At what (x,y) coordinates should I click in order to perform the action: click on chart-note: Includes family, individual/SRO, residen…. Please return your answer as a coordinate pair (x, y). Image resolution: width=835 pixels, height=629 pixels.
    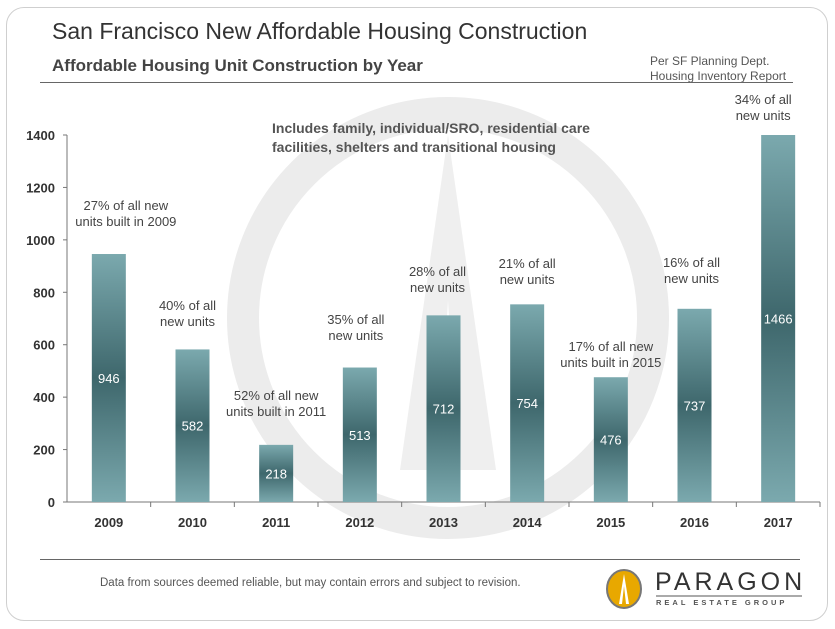
    Looking at the image, I should click on (431, 138).